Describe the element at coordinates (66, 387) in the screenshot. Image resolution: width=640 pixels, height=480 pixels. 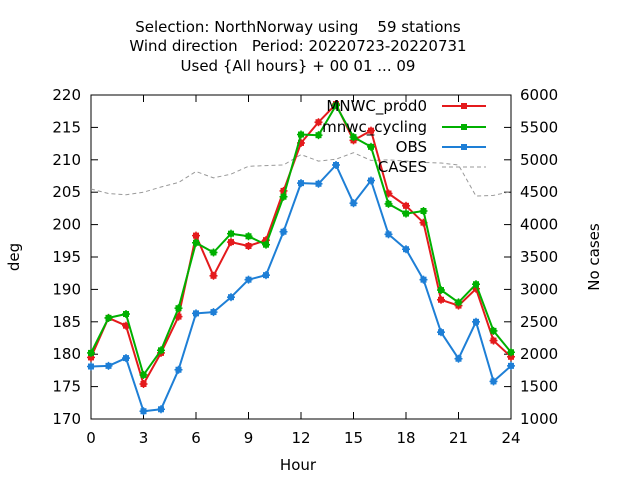
I see `y-tick-label: 175` at that location.